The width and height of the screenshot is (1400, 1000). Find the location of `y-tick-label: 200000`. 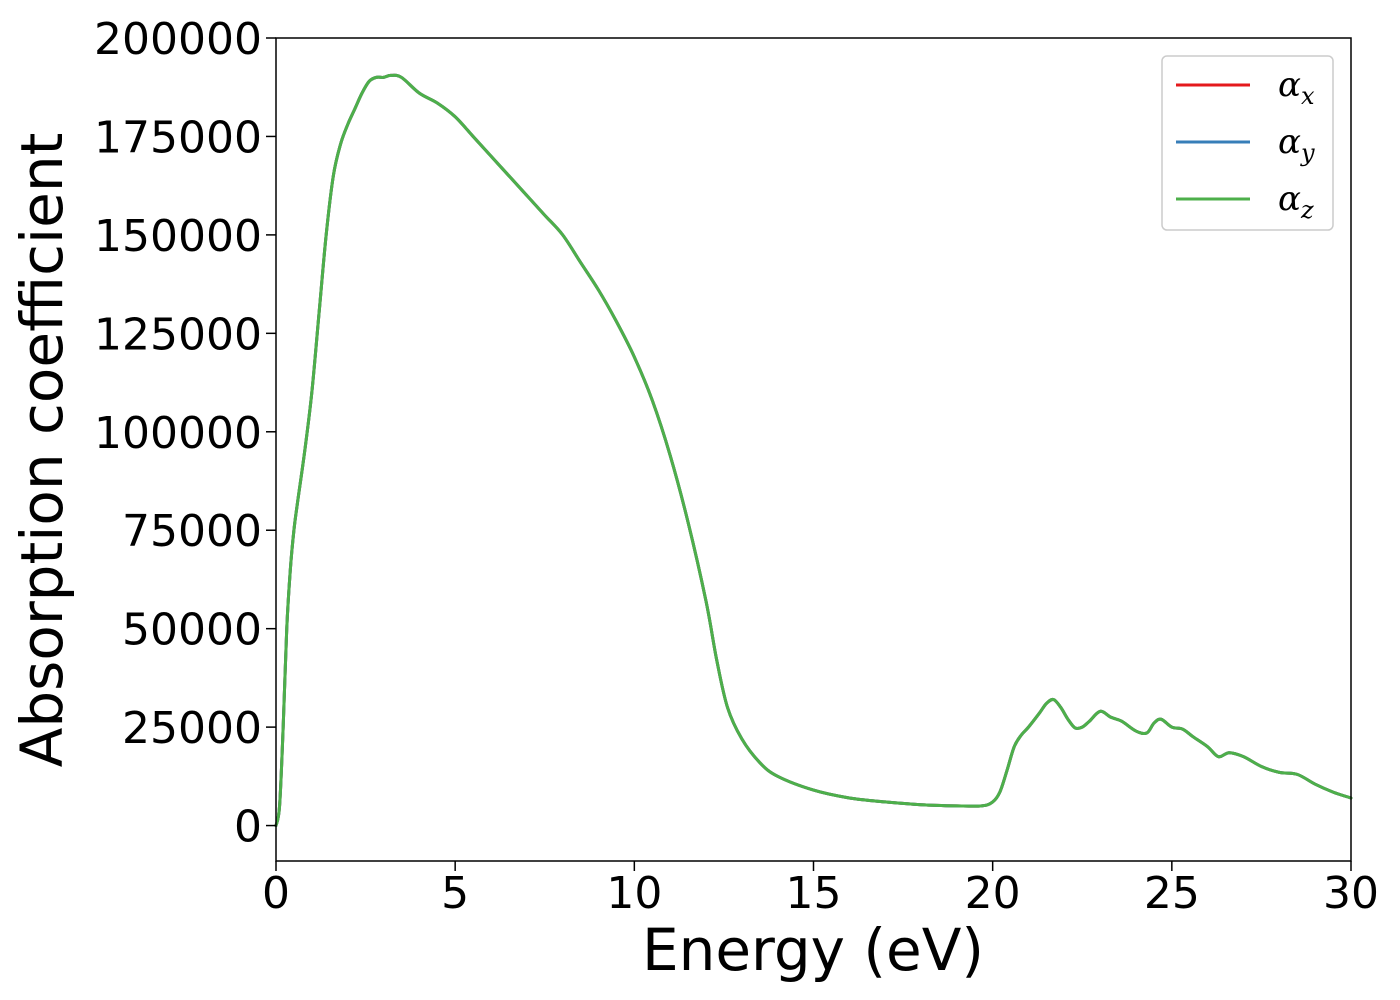

y-tick-label: 200000 is located at coordinates (178, 39).